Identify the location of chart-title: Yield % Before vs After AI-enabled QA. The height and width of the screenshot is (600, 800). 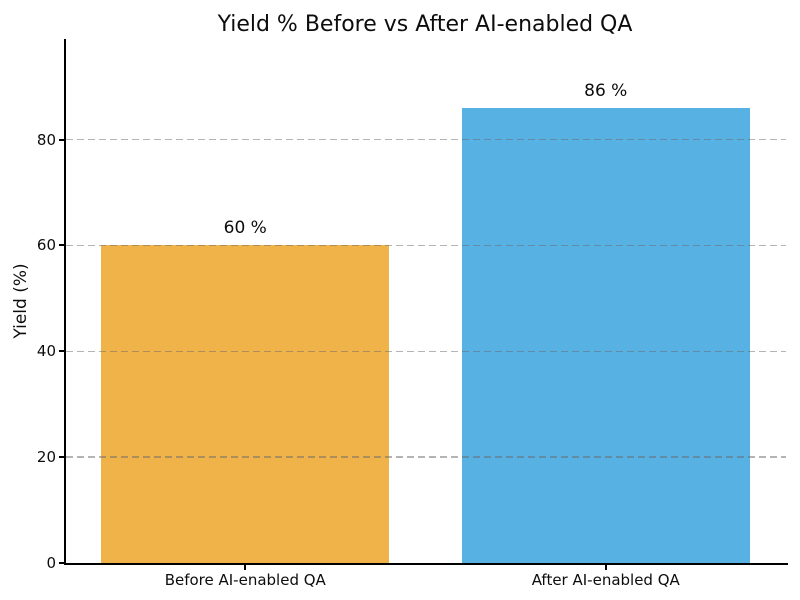
(425, 24).